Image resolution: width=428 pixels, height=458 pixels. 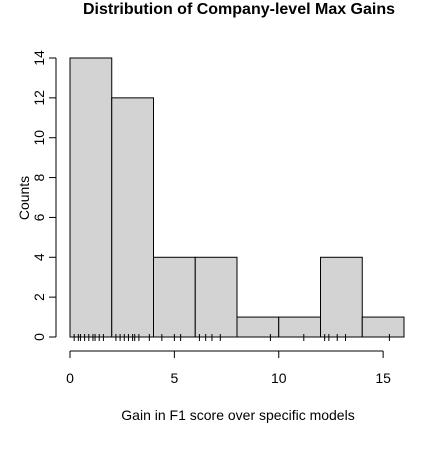 I want to click on y-tick-label: 4, so click(x=39, y=257).